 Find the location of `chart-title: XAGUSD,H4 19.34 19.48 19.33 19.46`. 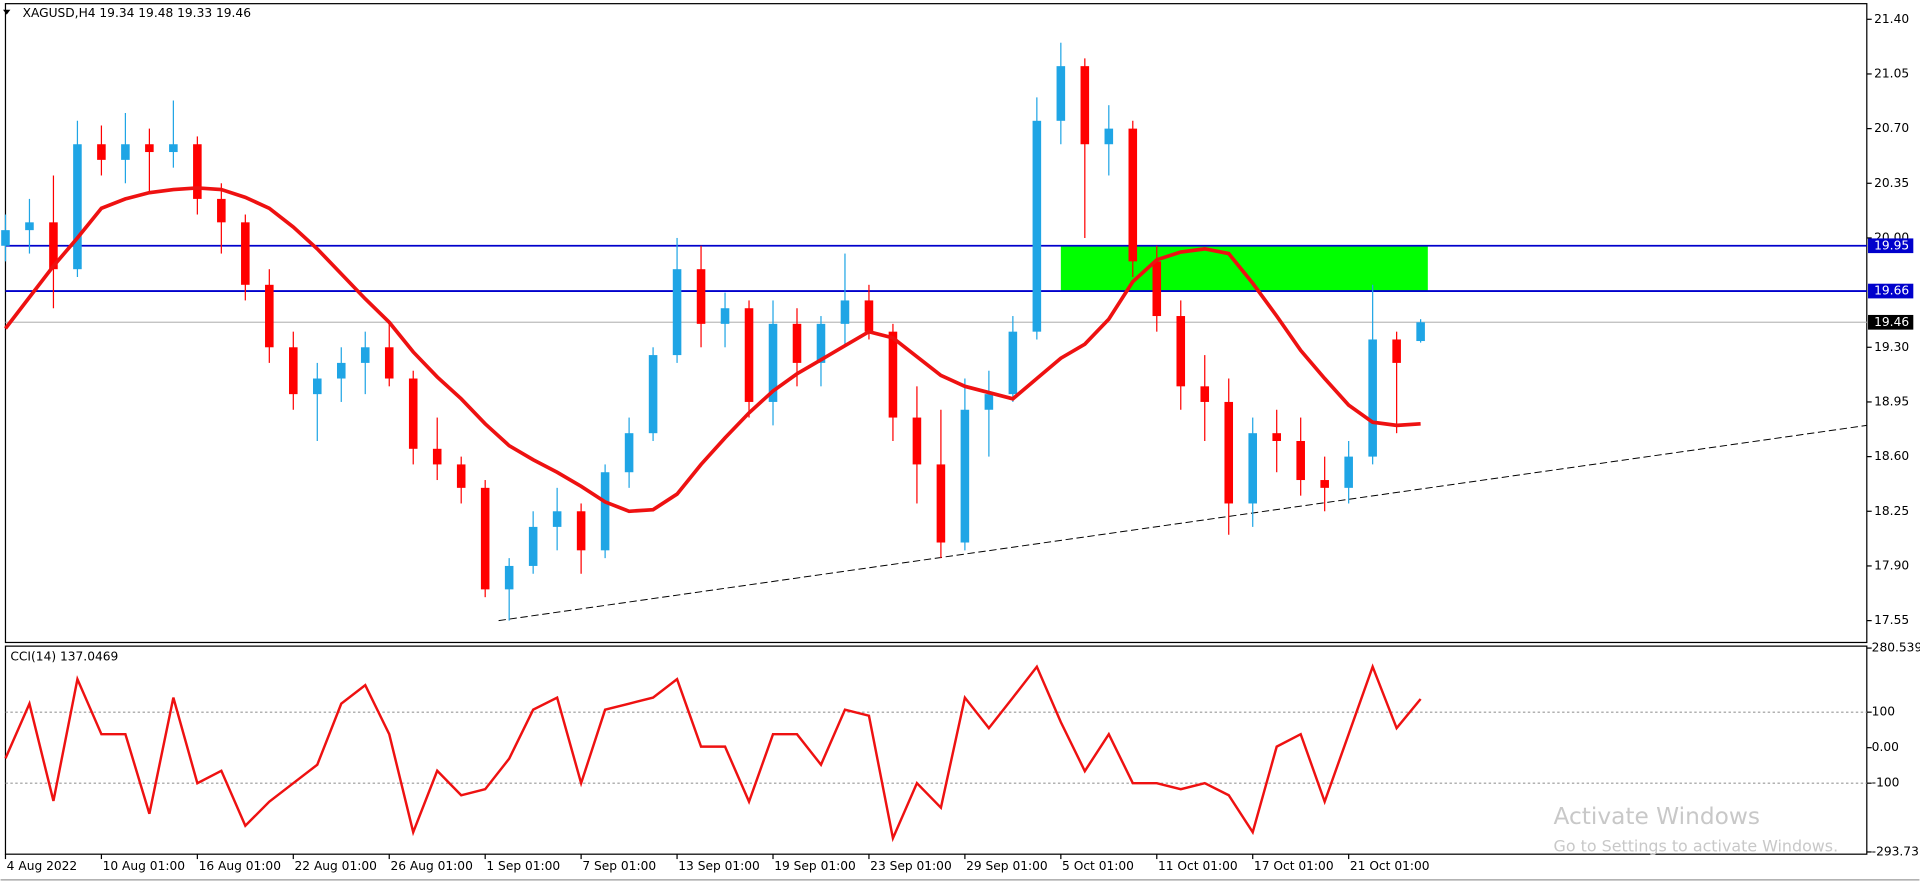

chart-title: XAGUSD,H4 19.34 19.48 19.33 19.46 is located at coordinates (137, 13).